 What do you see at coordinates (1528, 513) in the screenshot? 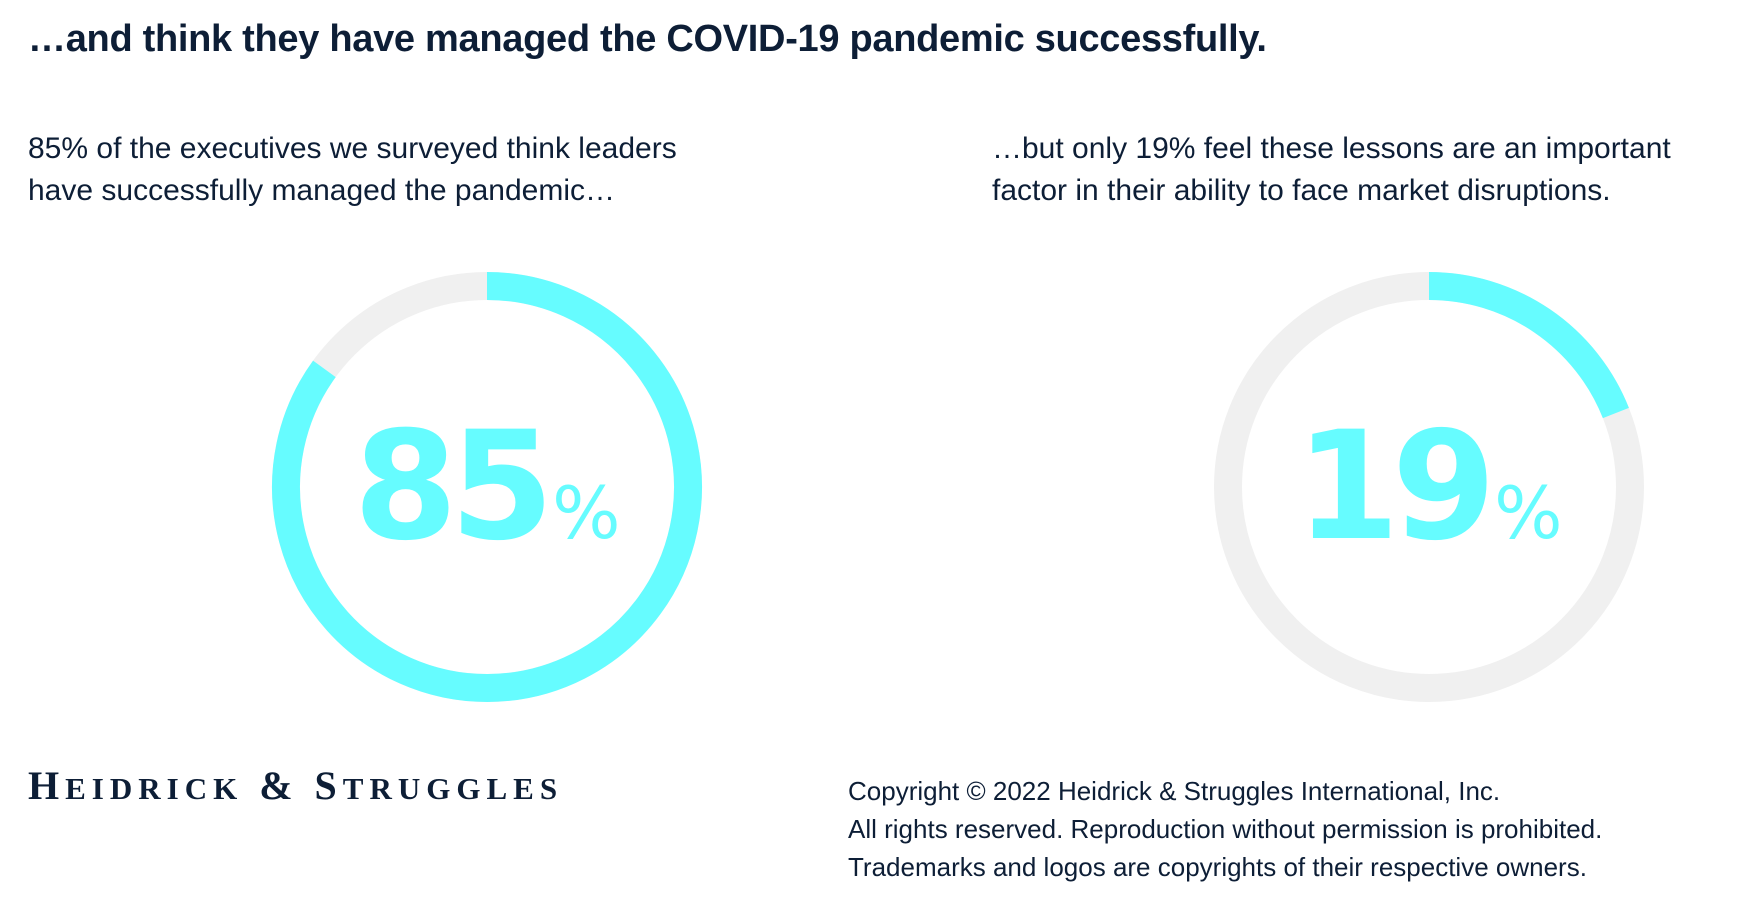
I see `donut-percent-sign-right: %` at bounding box center [1528, 513].